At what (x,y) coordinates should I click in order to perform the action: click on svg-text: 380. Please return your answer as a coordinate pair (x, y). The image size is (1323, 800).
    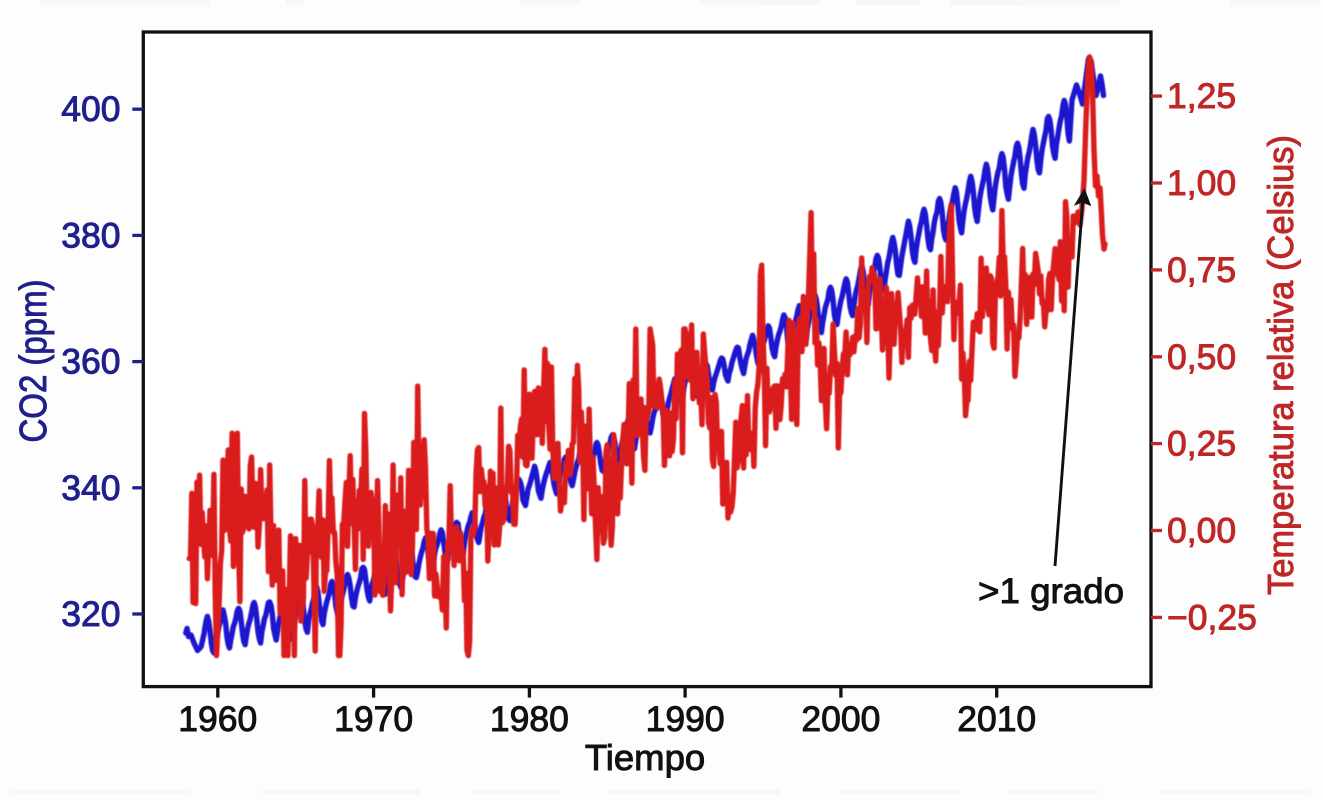
    Looking at the image, I should click on (90, 235).